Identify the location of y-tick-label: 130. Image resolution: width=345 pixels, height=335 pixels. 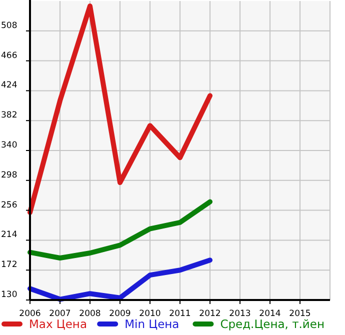
(9, 295).